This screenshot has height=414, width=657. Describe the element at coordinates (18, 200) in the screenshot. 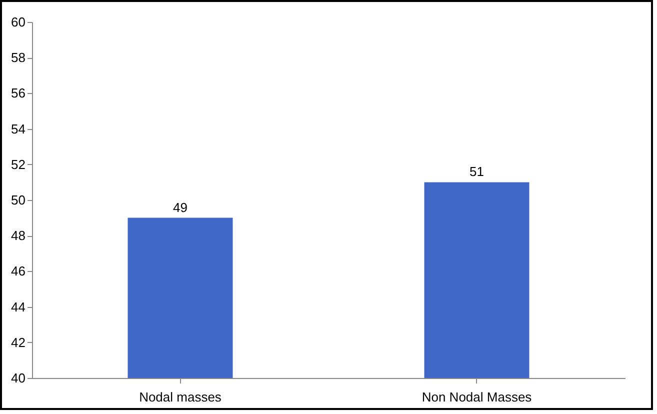

I see `y-tick-label: 50` at that location.